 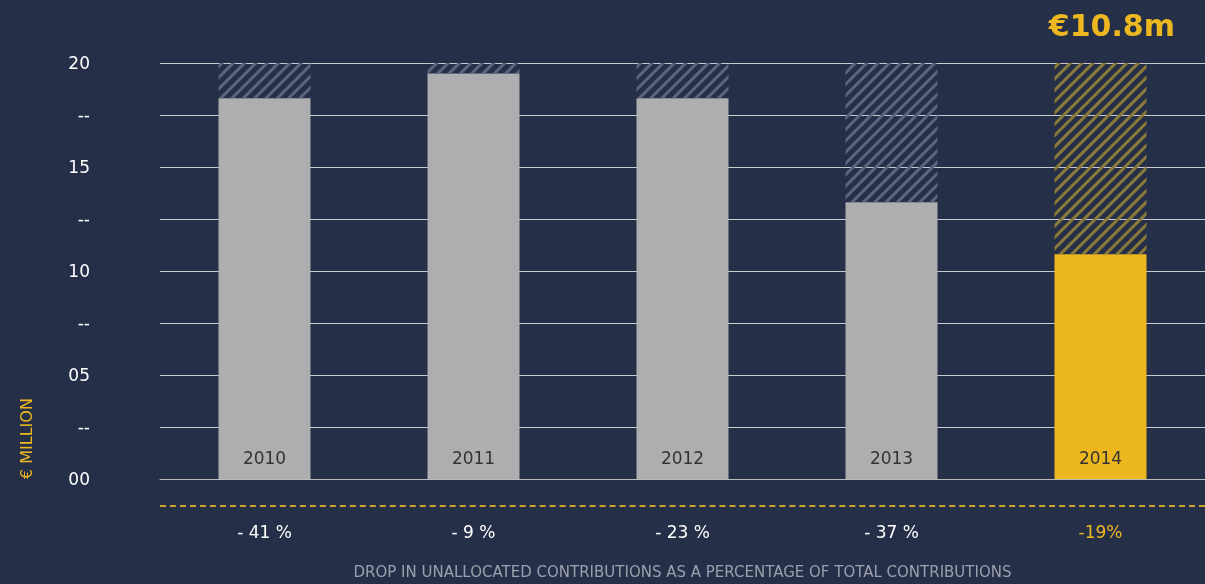 I want to click on x-tick-label: 2013, so click(x=891, y=457).